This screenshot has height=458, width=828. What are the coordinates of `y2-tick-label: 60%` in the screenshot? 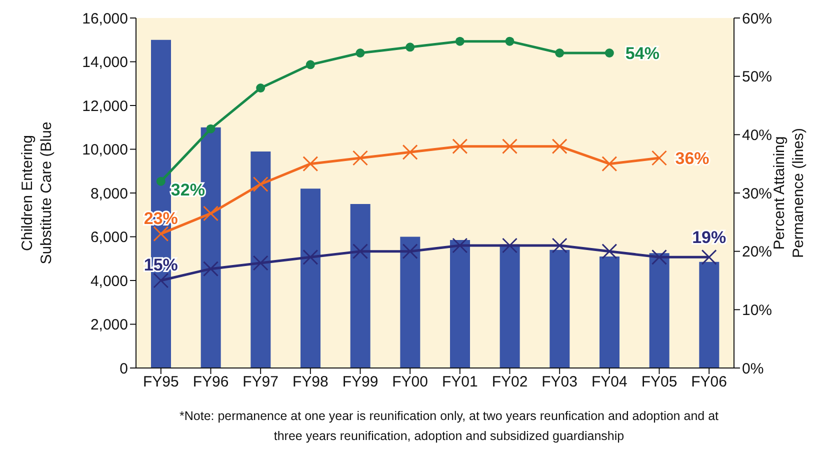 It's located at (757, 19).